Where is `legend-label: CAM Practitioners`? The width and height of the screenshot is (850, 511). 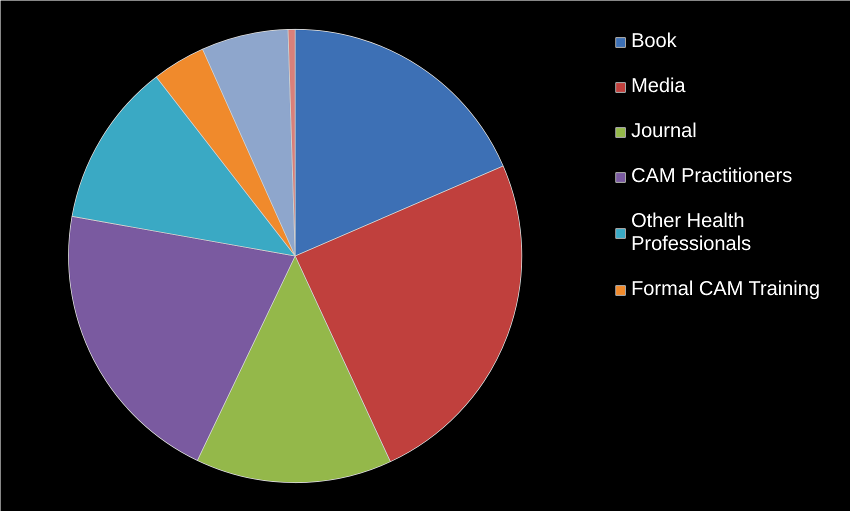
legend-label: CAM Practitioners is located at coordinates (711, 176).